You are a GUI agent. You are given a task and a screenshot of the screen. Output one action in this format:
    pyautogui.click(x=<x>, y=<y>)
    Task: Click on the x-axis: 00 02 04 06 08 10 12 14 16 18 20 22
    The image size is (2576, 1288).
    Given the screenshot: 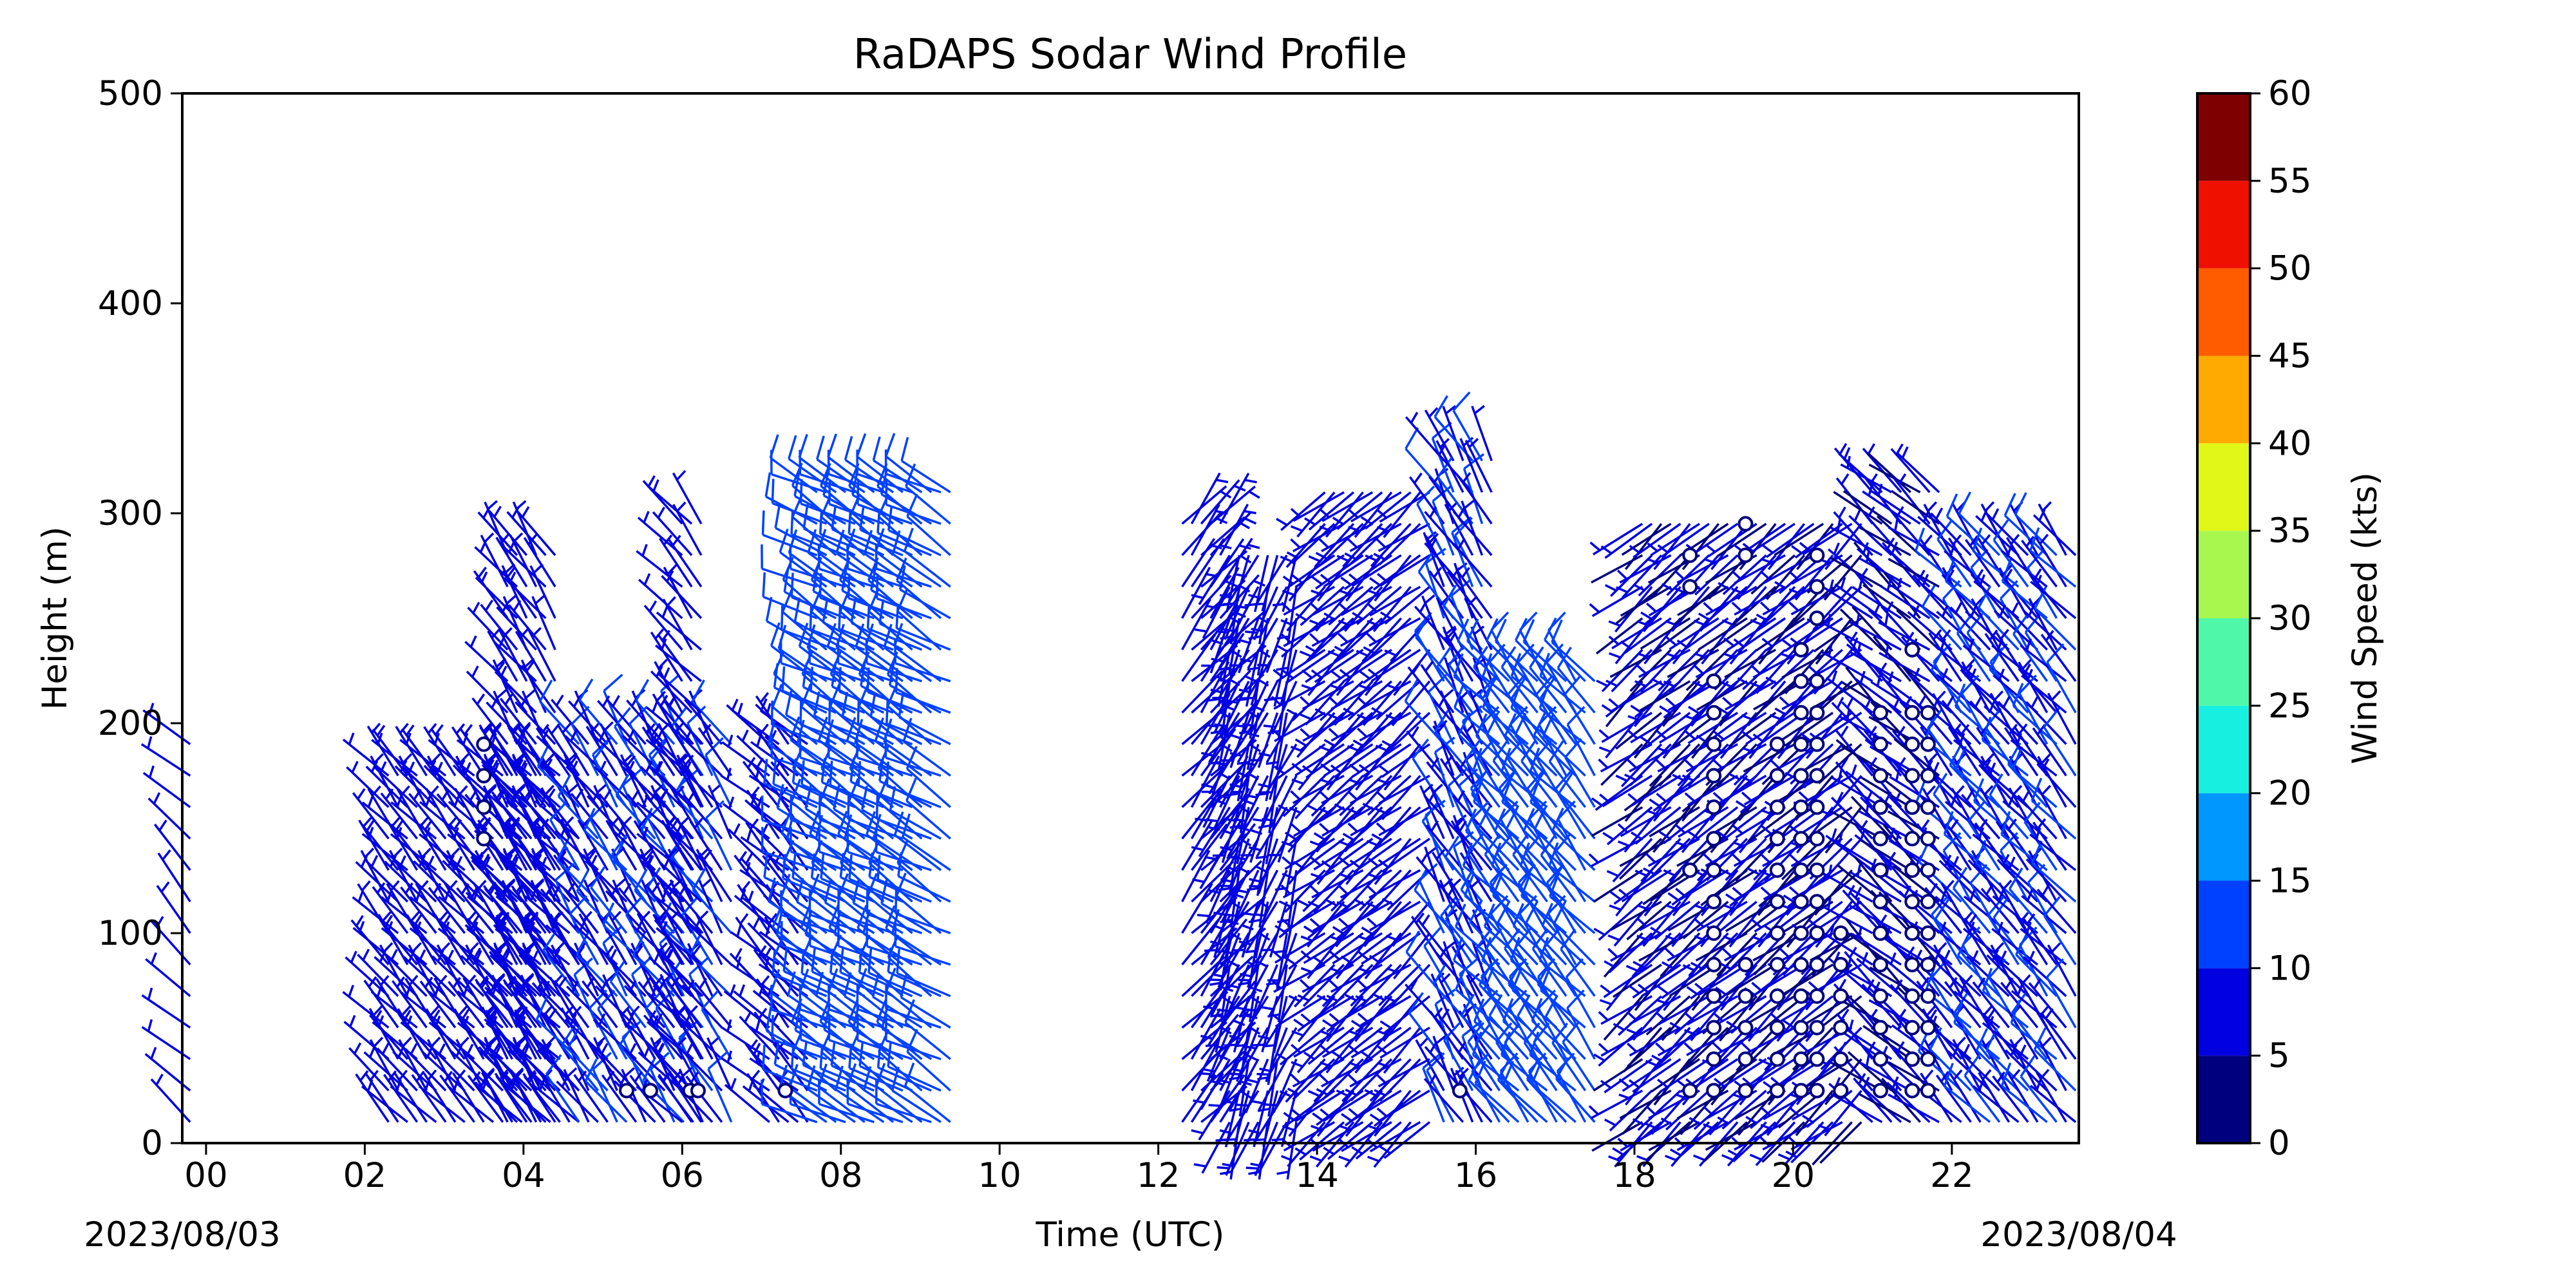 What is the action you would take?
    pyautogui.click(x=1079, y=1169)
    